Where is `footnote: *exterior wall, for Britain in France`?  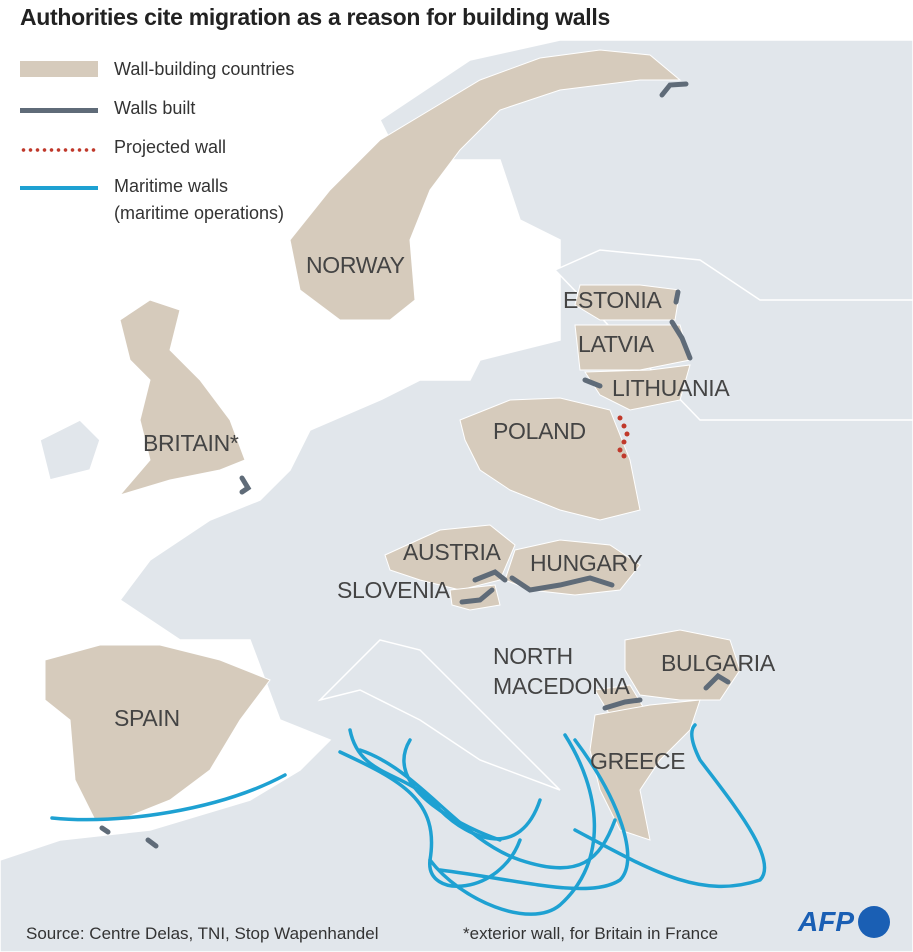 footnote: *exterior wall, for Britain in France is located at coordinates (591, 933).